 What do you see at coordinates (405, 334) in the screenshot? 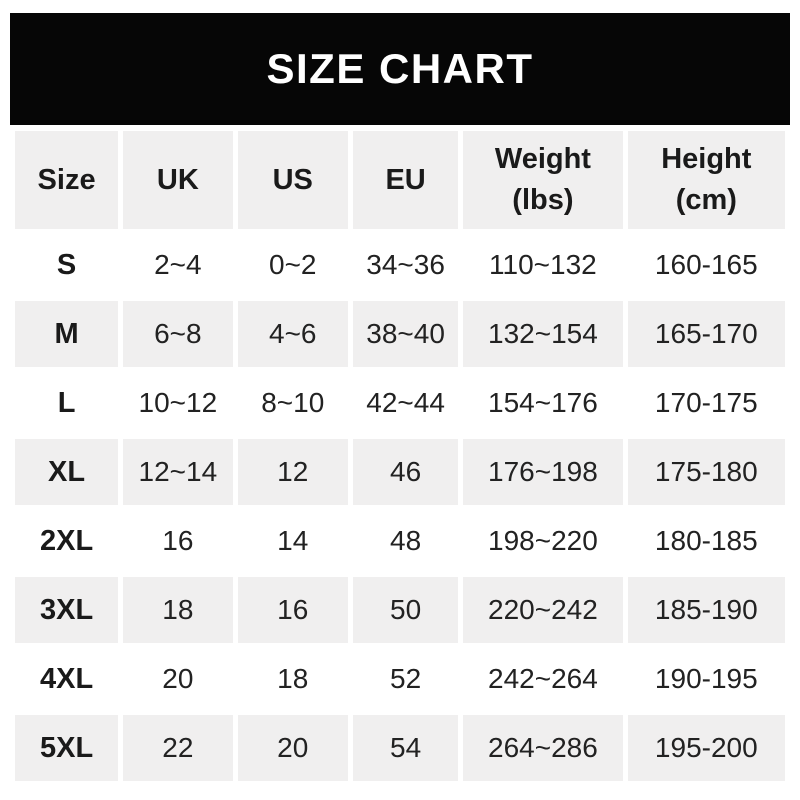
I see `value-cell: 38~40` at bounding box center [405, 334].